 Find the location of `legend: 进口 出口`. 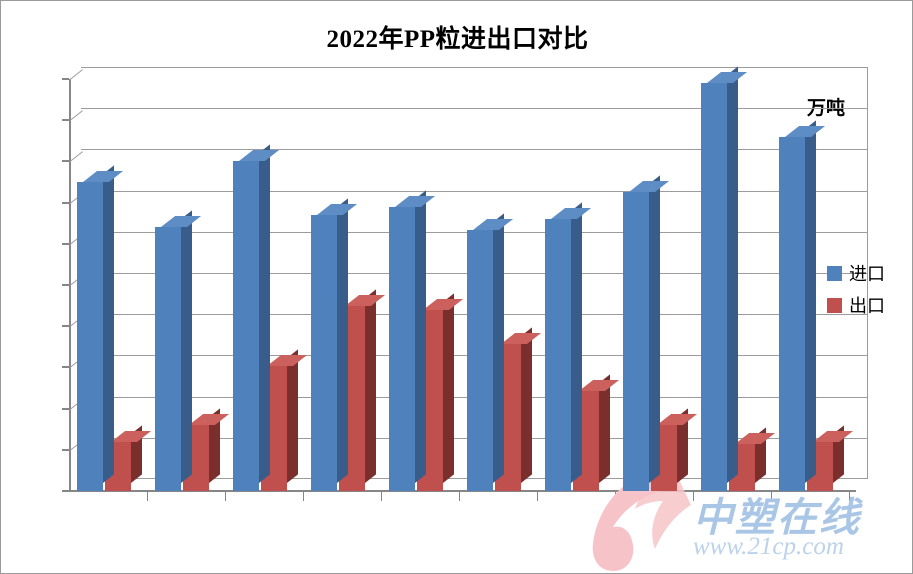

legend: 进口 出口 is located at coordinates (867, 289).